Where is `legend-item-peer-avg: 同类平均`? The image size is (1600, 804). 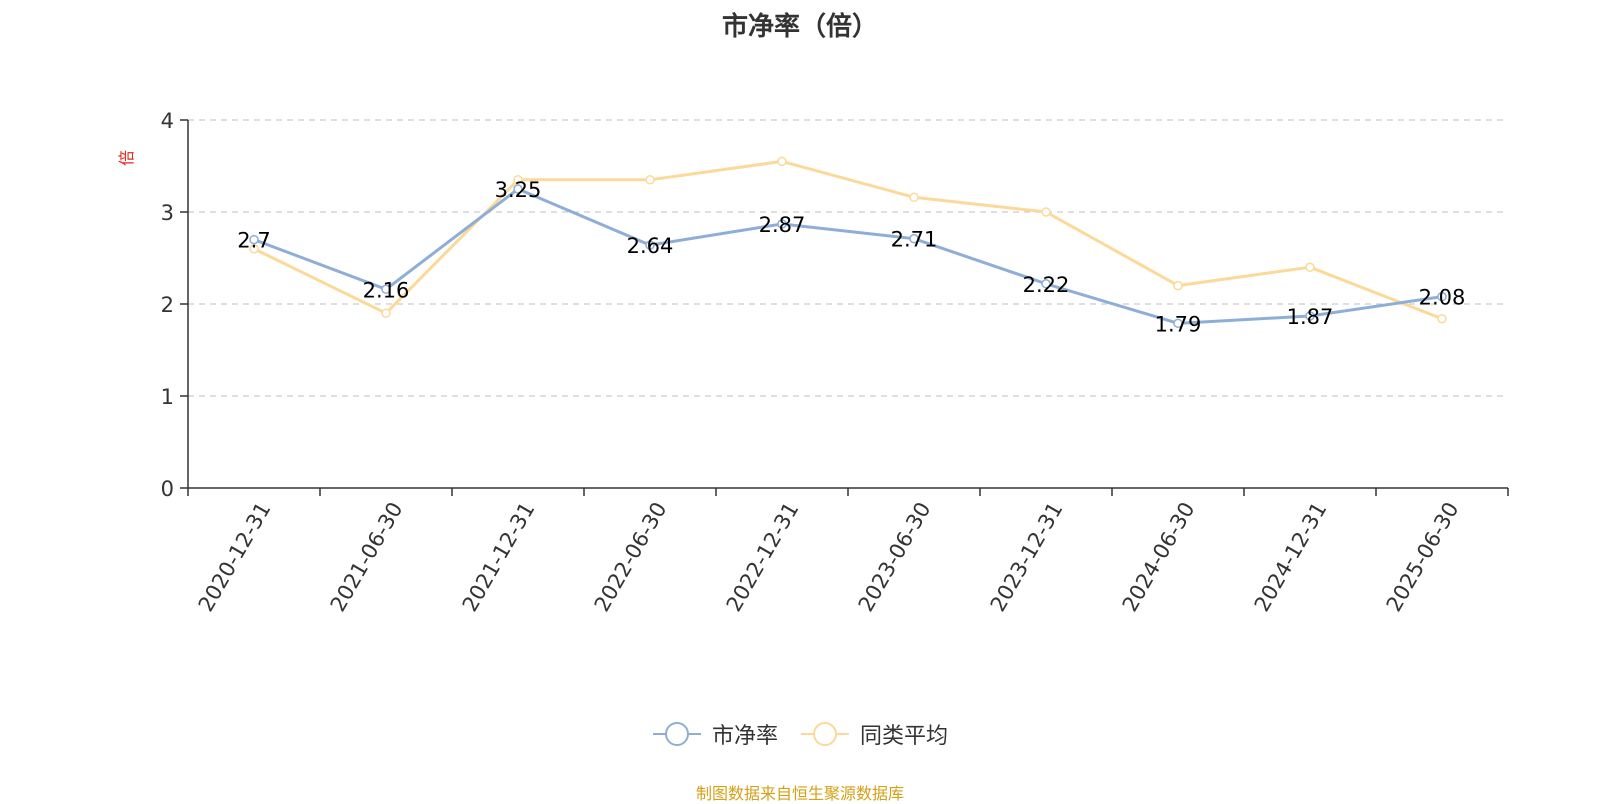
legend-item-peer-avg: 同类平均 is located at coordinates (874, 734).